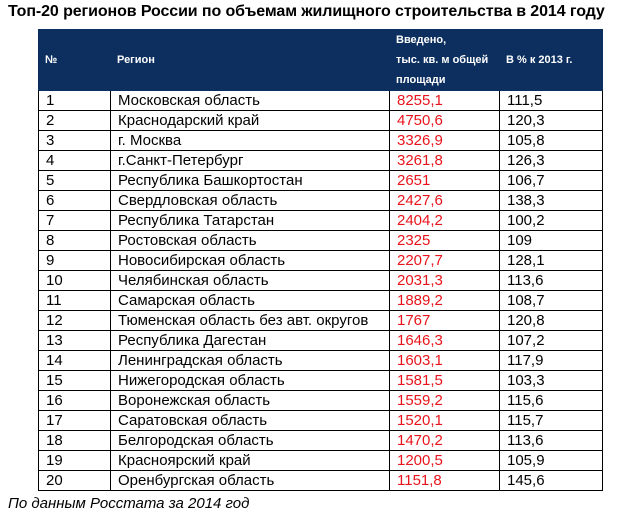 The image size is (625, 516). What do you see at coordinates (250, 360) in the screenshot?
I see `cell-region: Ленинградская область` at bounding box center [250, 360].